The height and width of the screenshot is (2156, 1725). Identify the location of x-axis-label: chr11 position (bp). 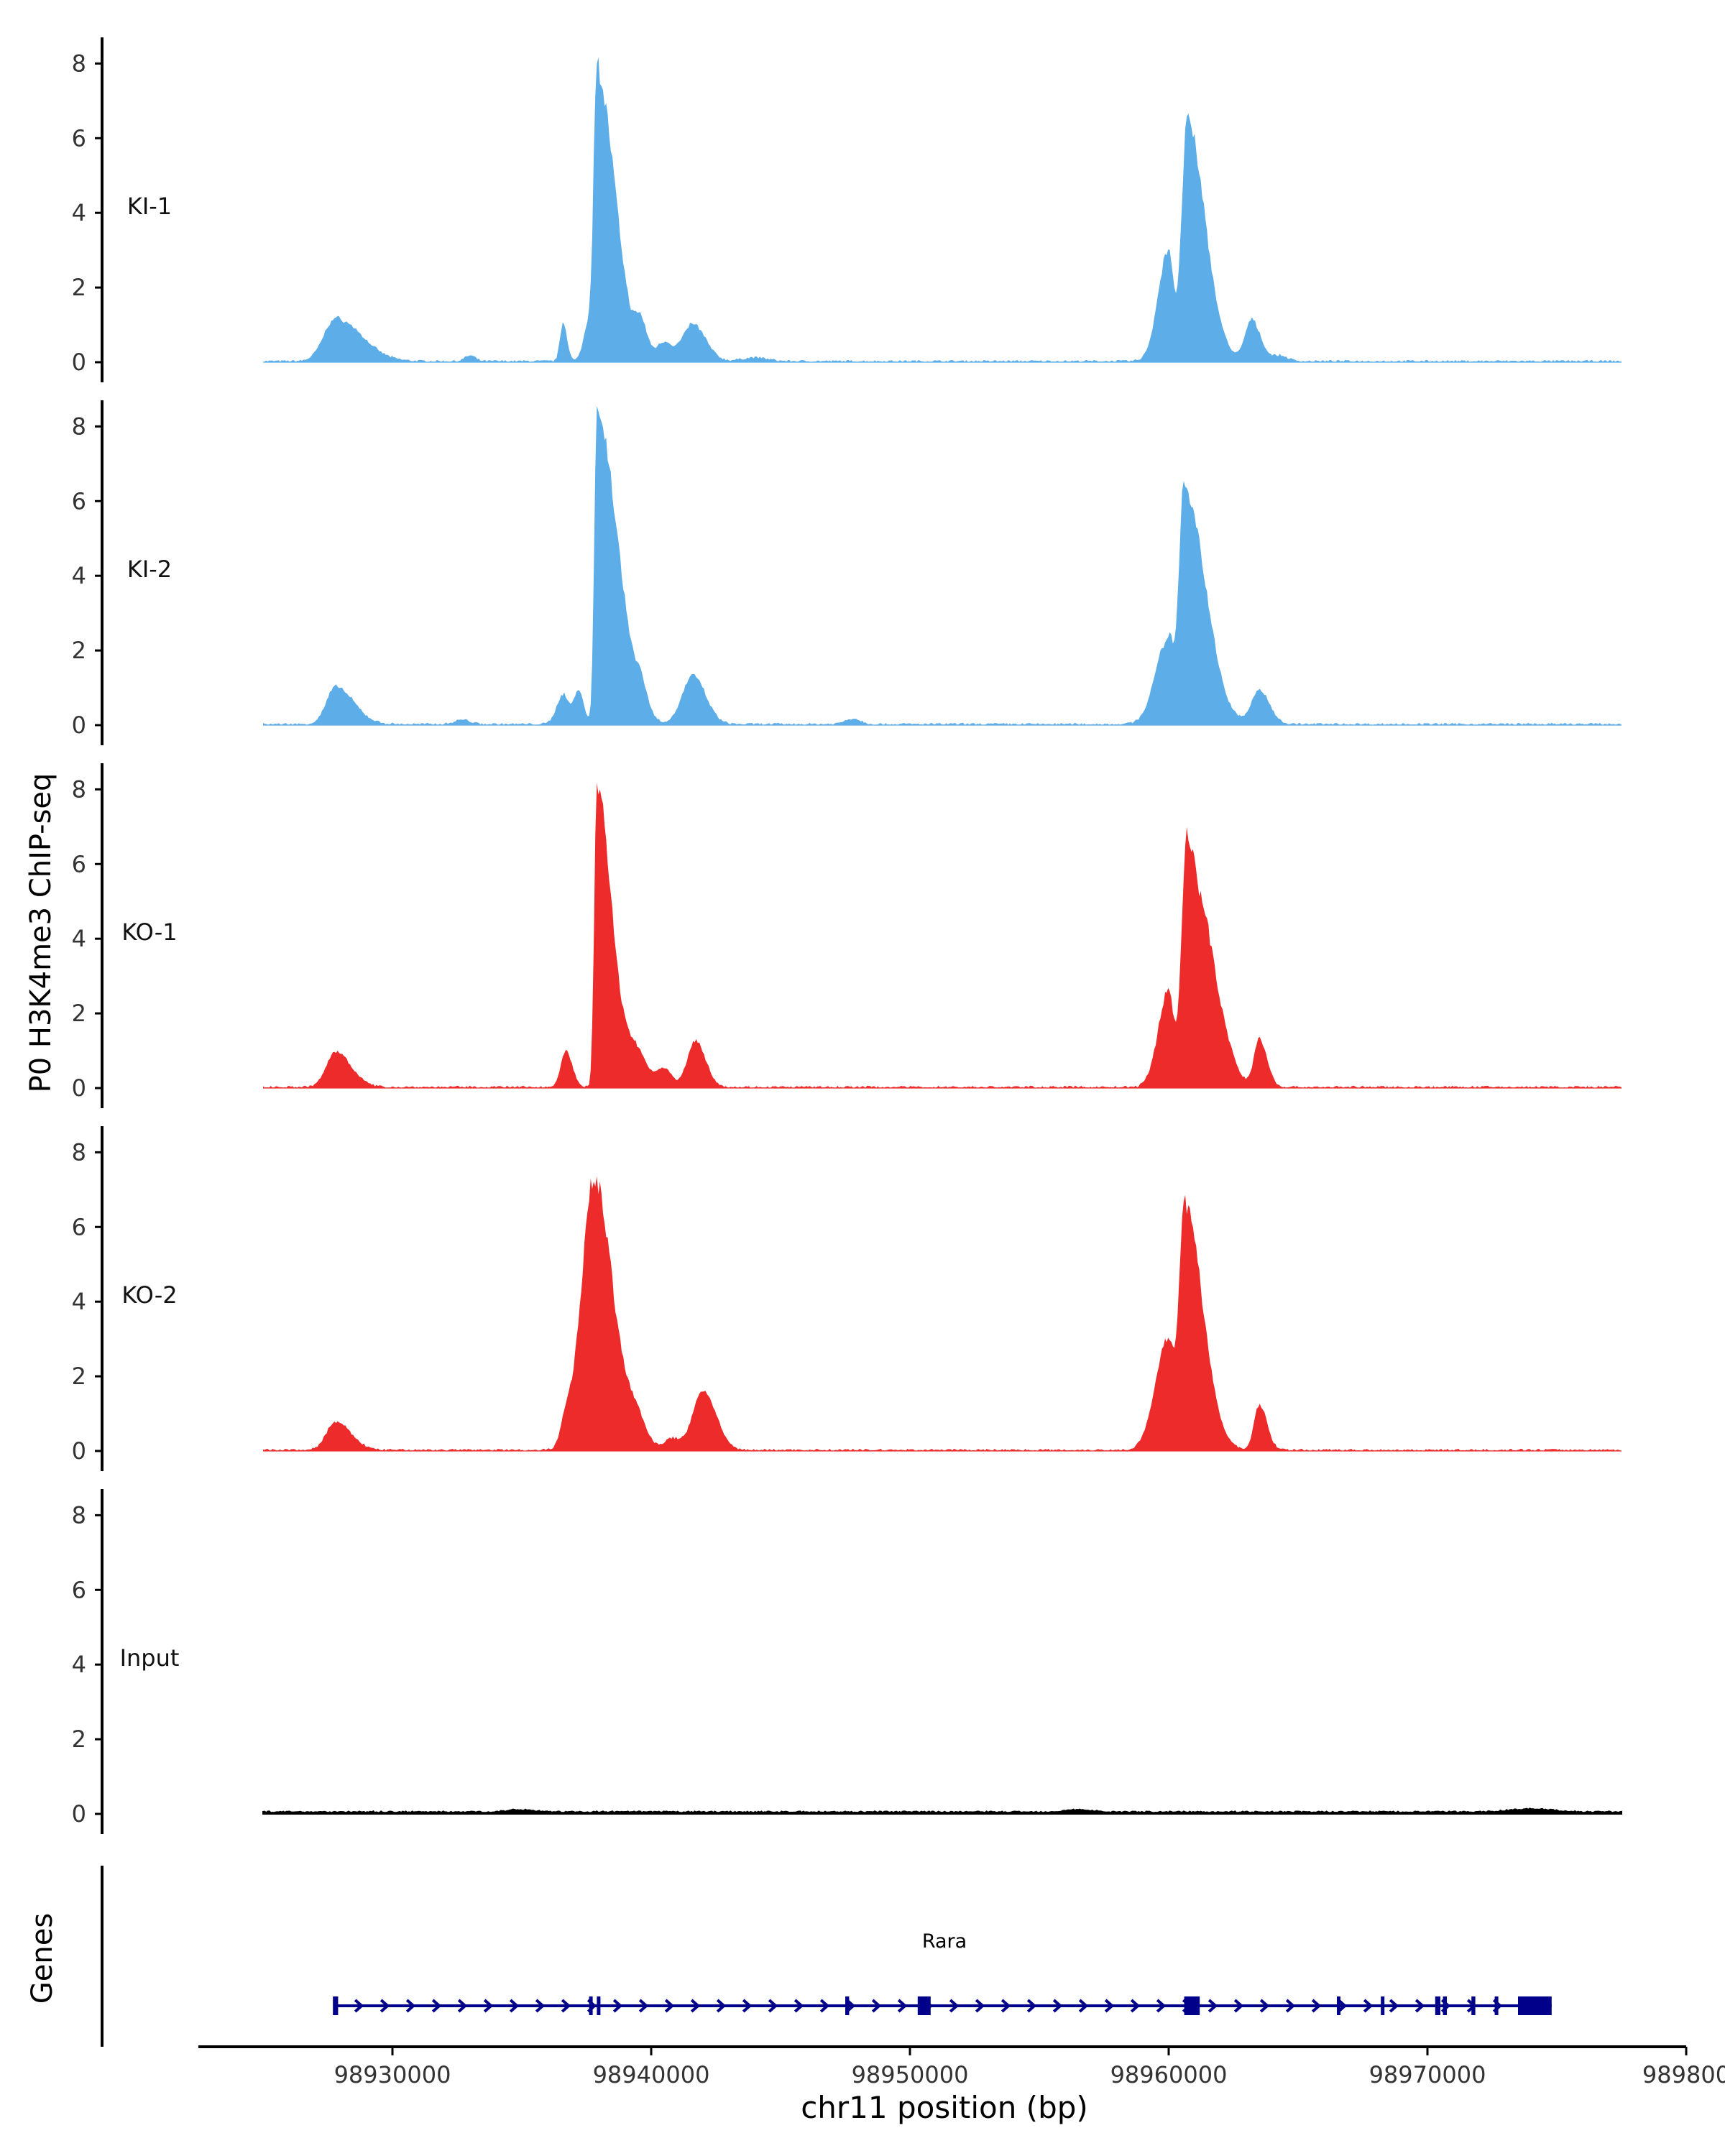
(944, 2107).